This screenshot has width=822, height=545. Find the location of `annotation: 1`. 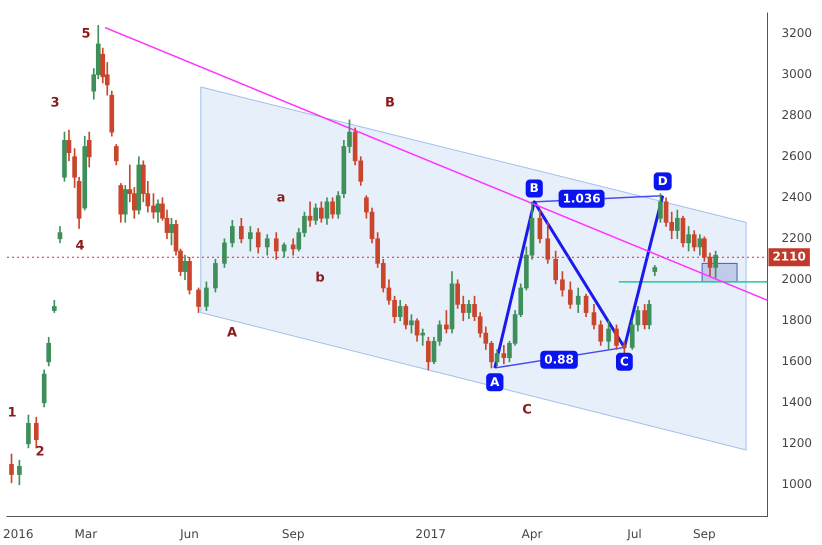

annotation: 1 is located at coordinates (12, 412).